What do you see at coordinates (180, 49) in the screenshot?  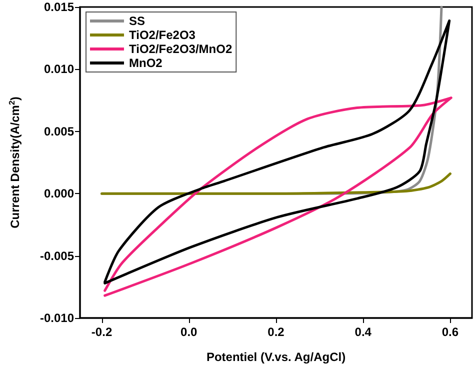 I see `legend-label: TiO2/Fe2O3/MnO2` at bounding box center [180, 49].